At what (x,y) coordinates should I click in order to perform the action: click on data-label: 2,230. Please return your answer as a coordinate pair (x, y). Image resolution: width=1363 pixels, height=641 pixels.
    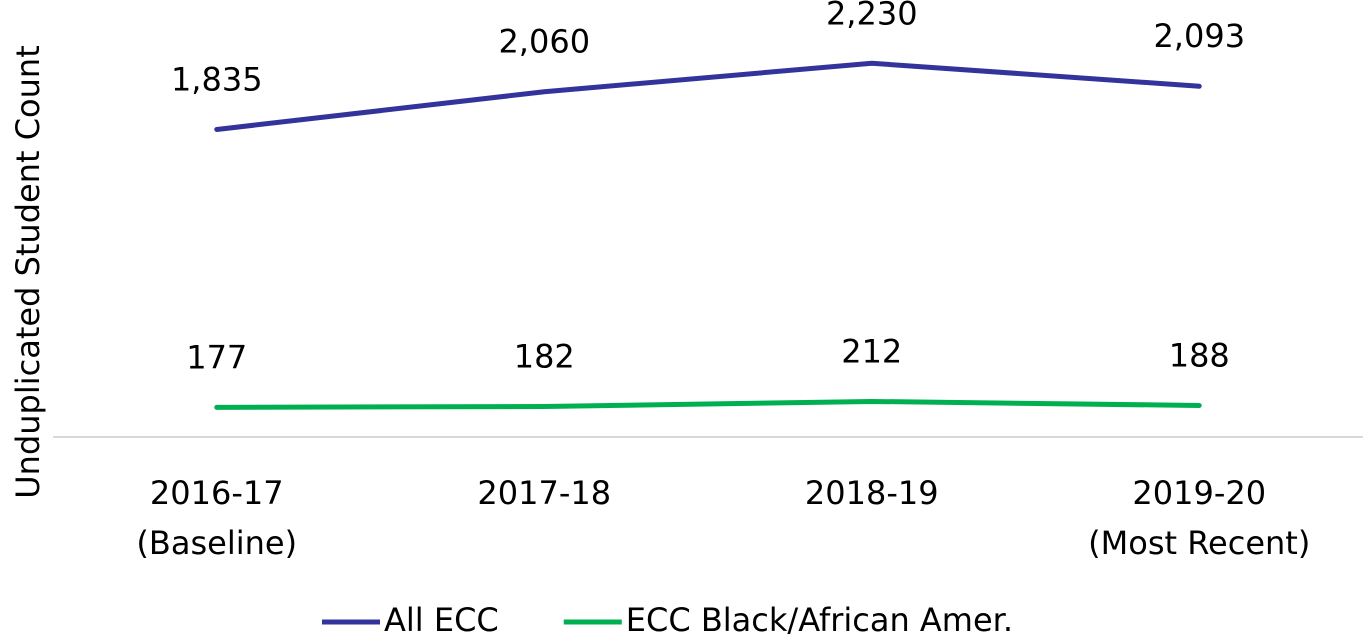
    Looking at the image, I should click on (872, 16).